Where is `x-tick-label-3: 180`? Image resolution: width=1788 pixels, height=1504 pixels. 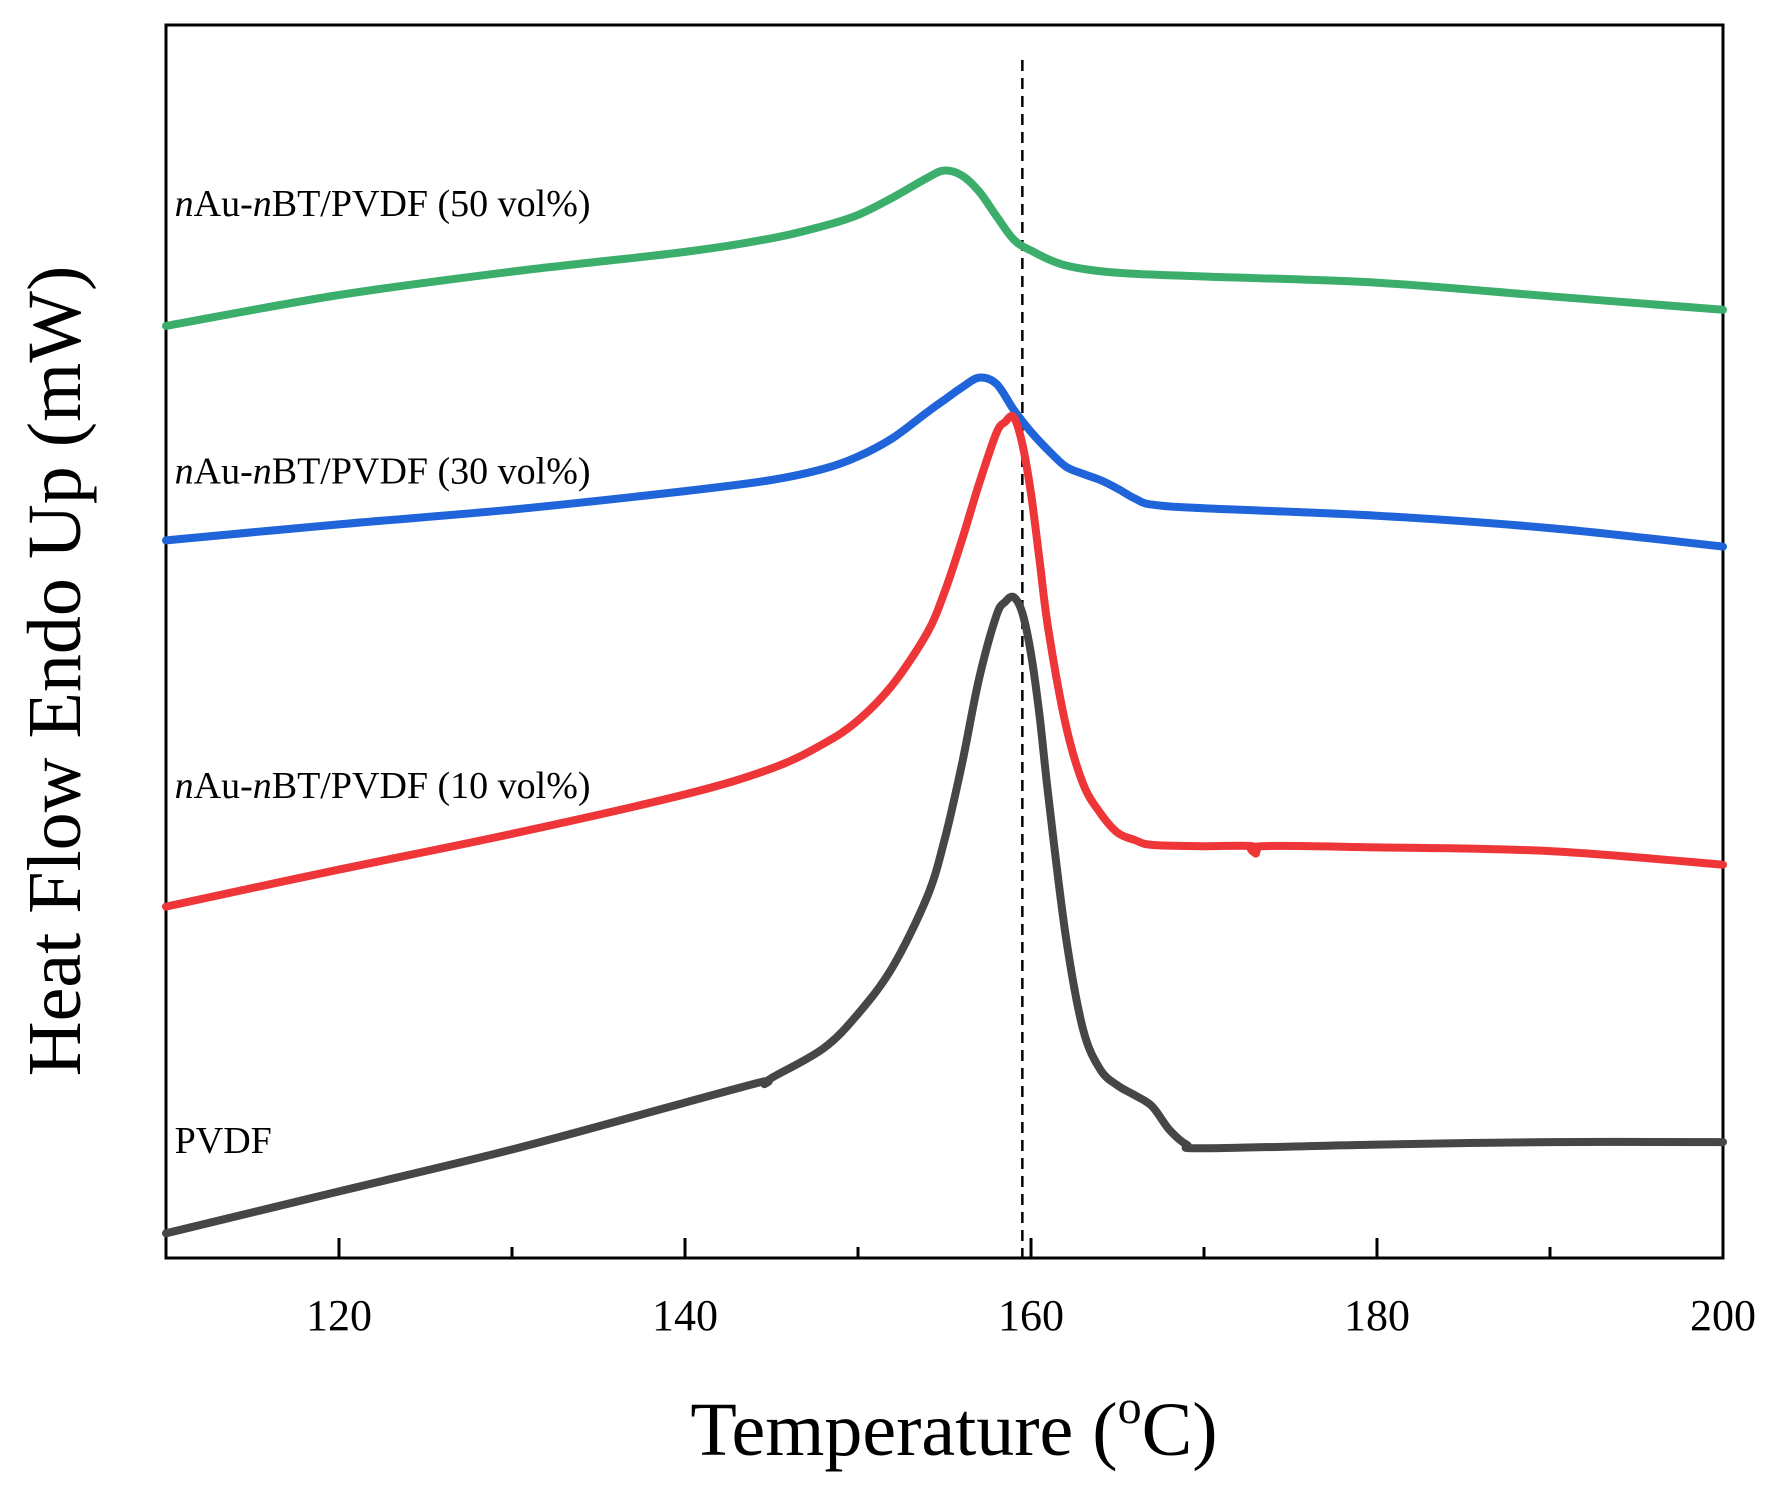 x-tick-label-3: 180 is located at coordinates (1377, 1315).